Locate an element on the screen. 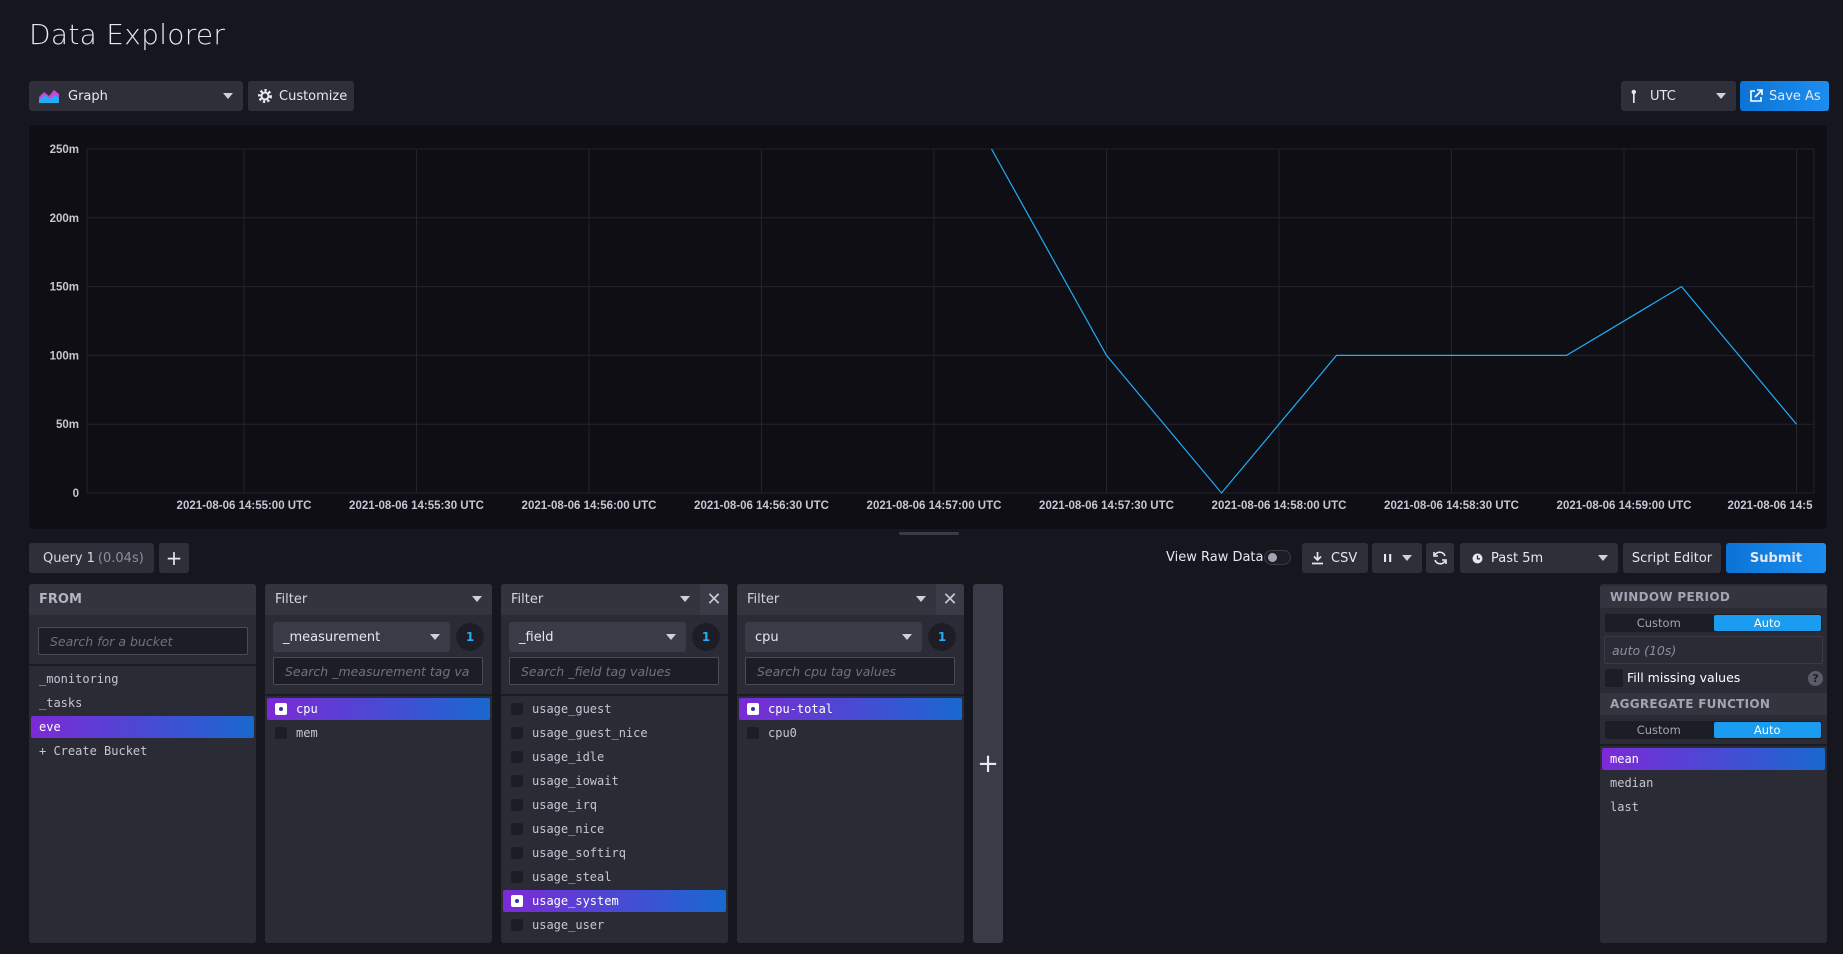 The height and width of the screenshot is (954, 1843). csv-button: CSV is located at coordinates (1335, 558).